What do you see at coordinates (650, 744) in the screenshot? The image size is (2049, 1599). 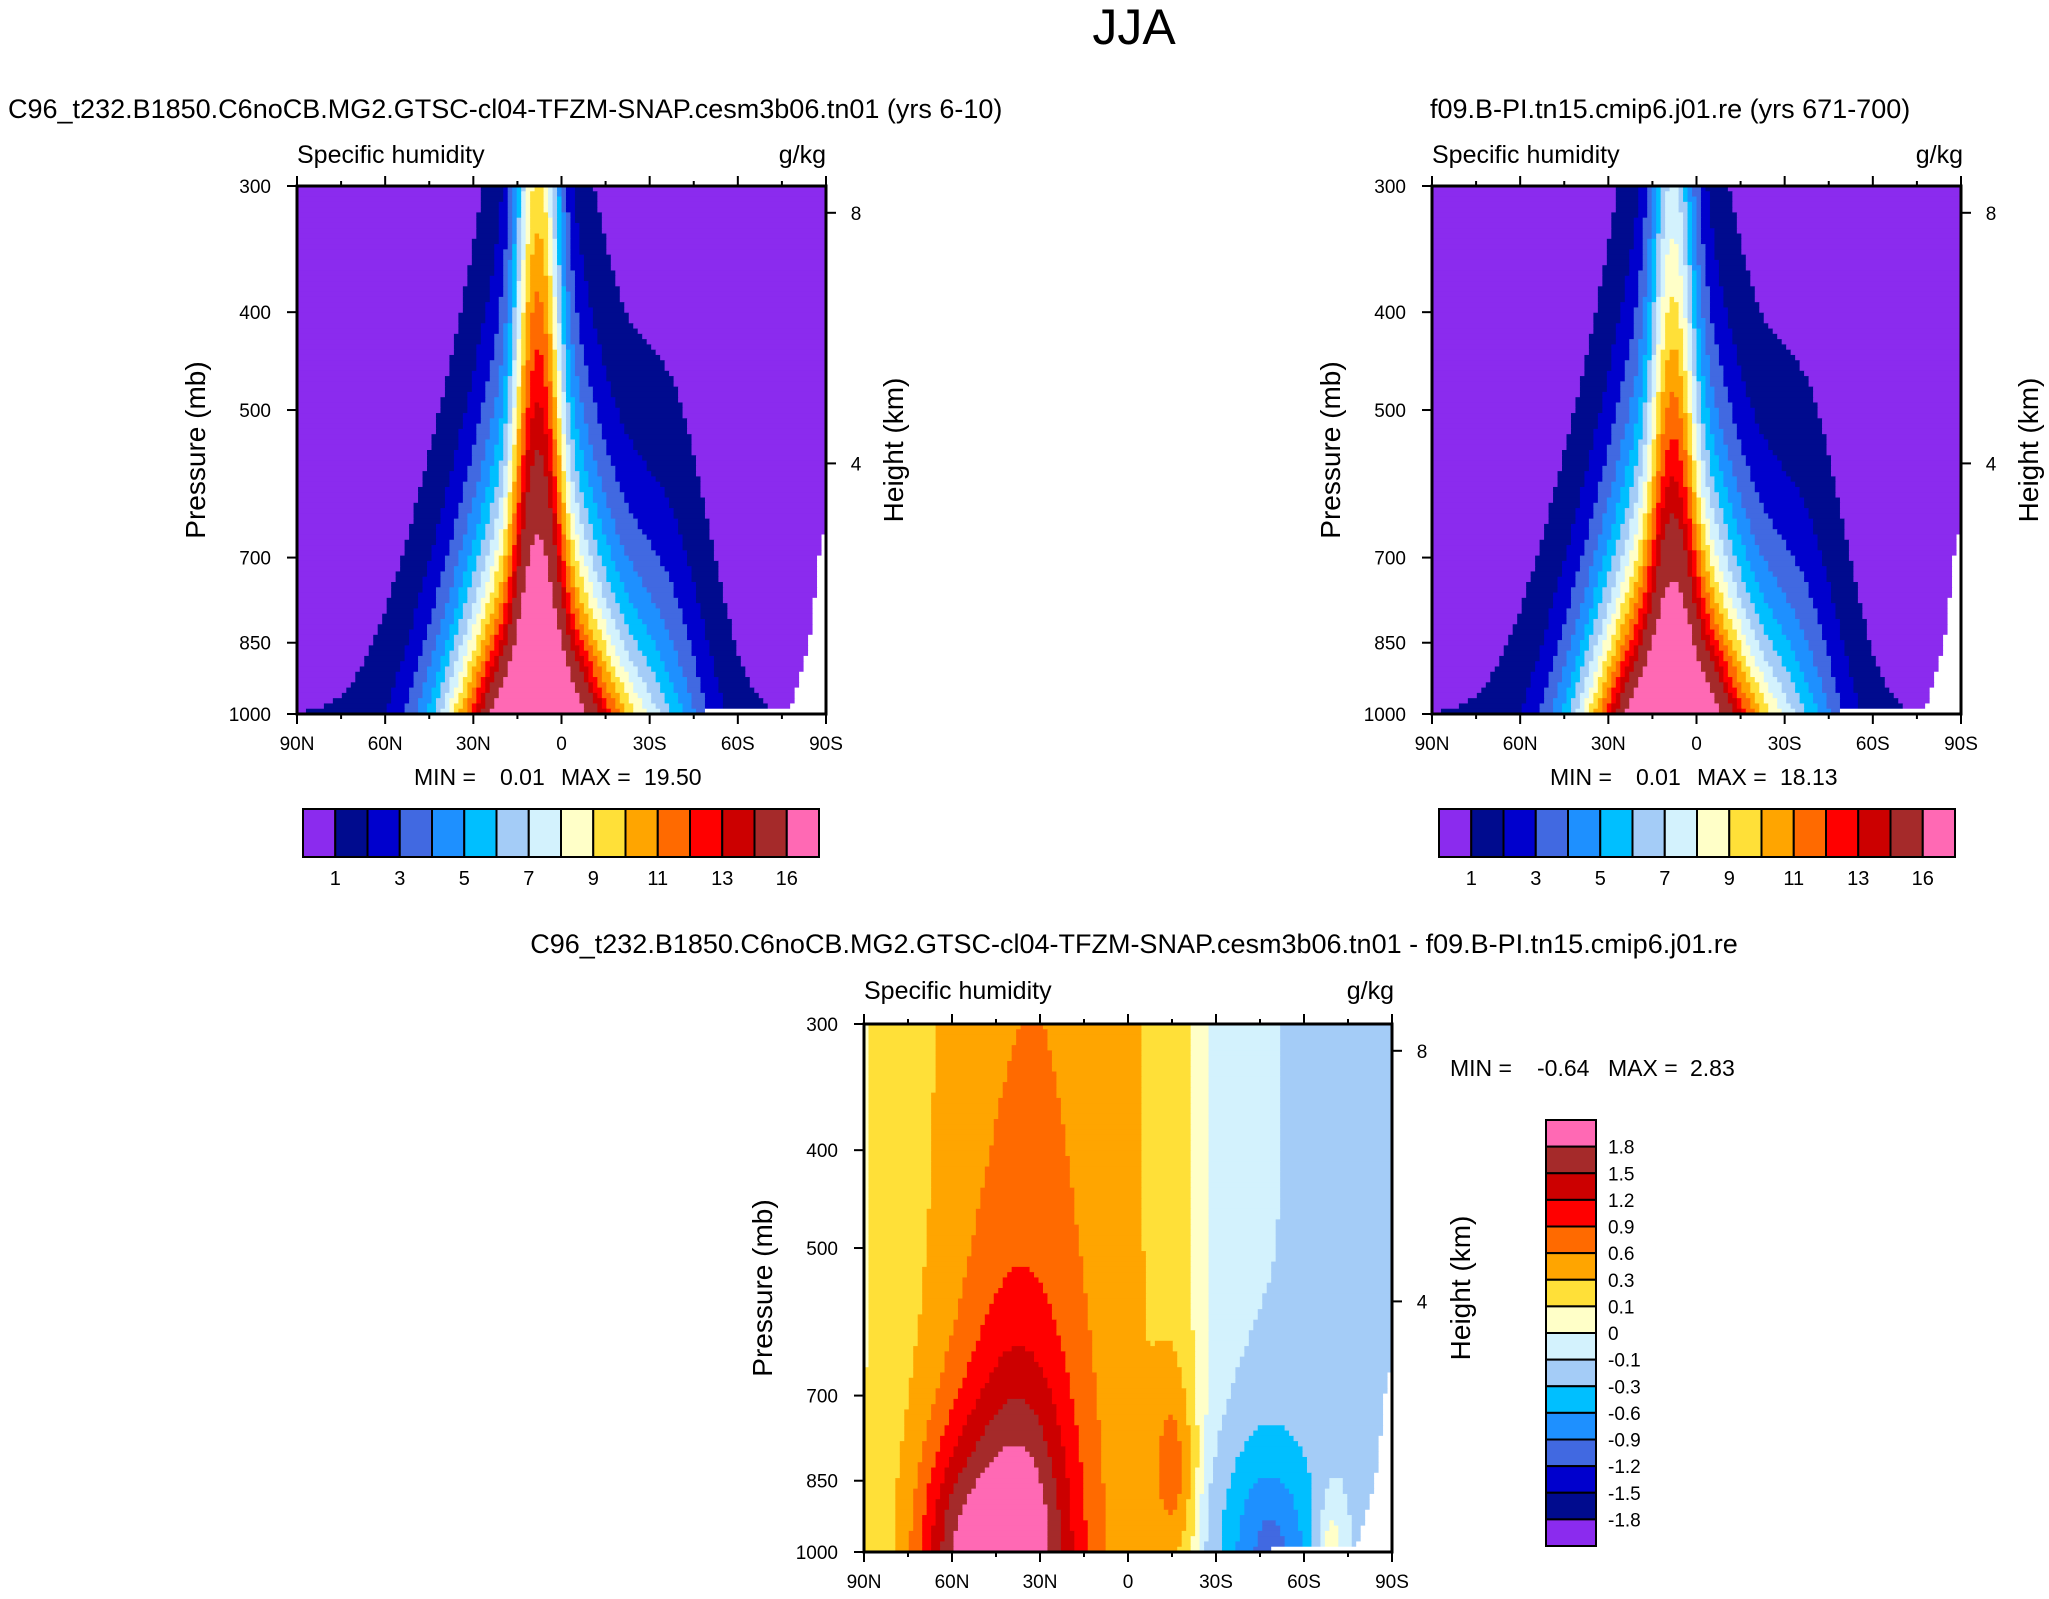 I see `x-tick-label: 30S` at bounding box center [650, 744].